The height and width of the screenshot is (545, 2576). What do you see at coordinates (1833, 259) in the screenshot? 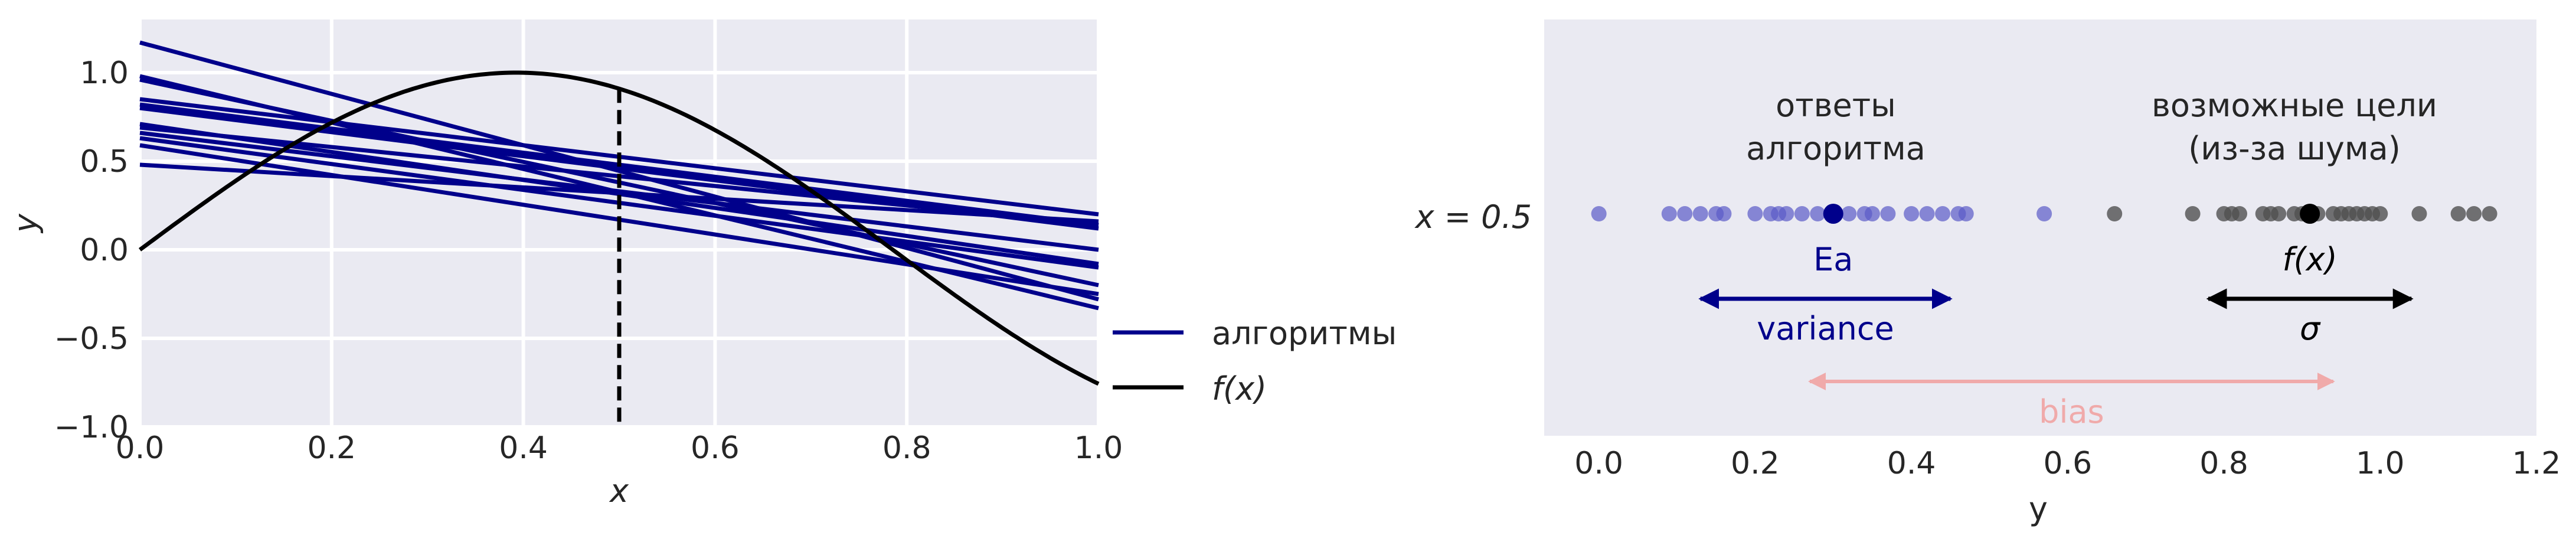
I see `mean-label-ea: Ea` at bounding box center [1833, 259].